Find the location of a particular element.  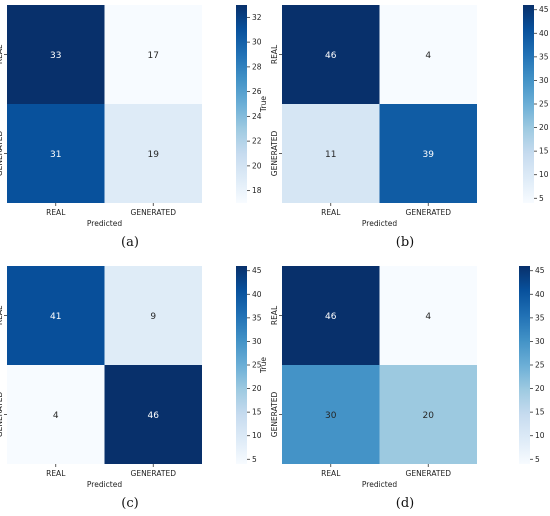

subfigure-caption: (a) is located at coordinates (130, 242).